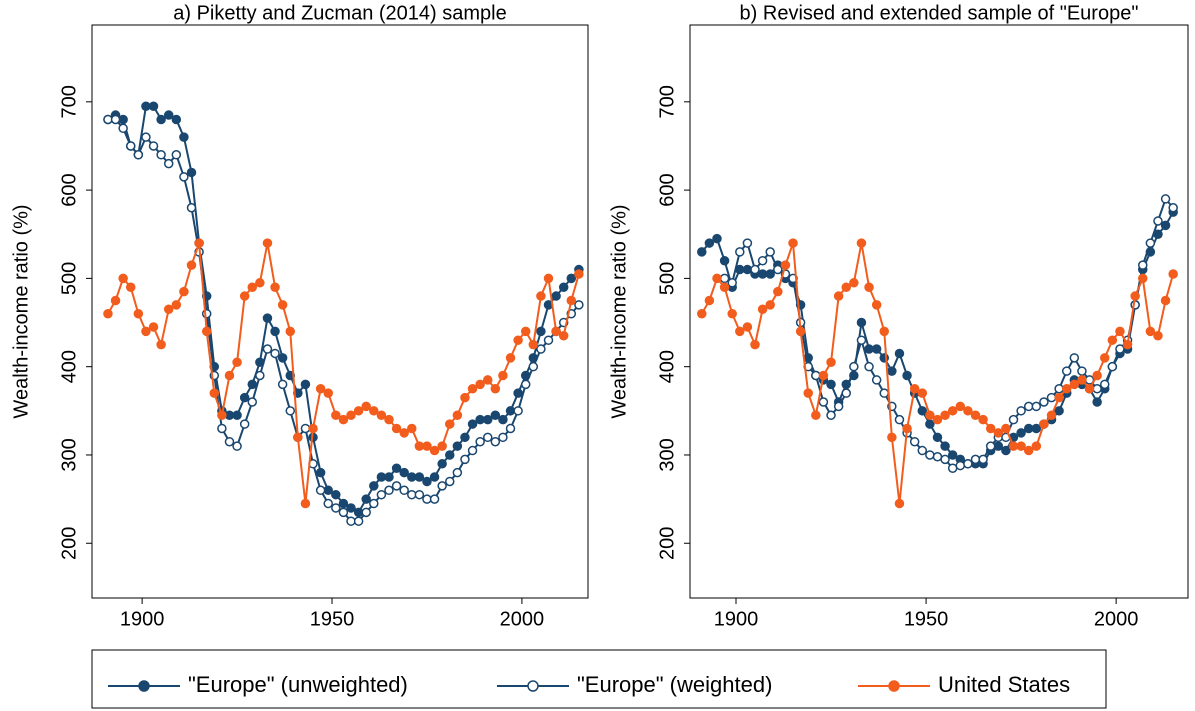  I want to click on x-tick-label: 2000, so click(1116, 619).